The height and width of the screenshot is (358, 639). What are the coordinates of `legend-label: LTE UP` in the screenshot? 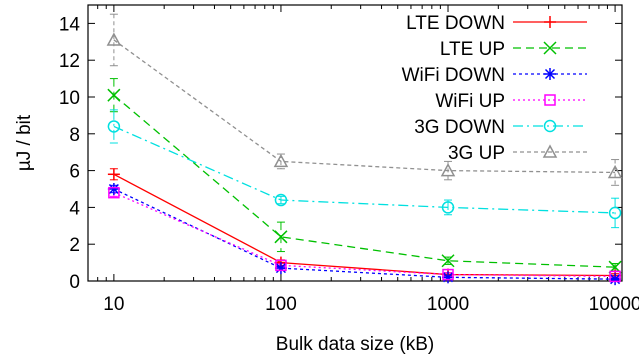 It's located at (472, 49).